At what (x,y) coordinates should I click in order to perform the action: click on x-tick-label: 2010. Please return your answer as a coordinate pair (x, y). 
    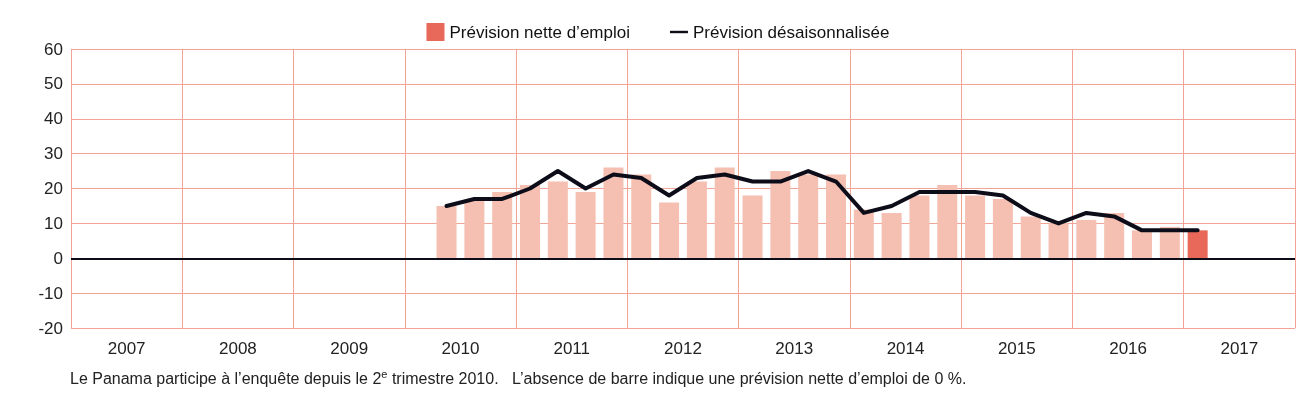
    Looking at the image, I should click on (460, 348).